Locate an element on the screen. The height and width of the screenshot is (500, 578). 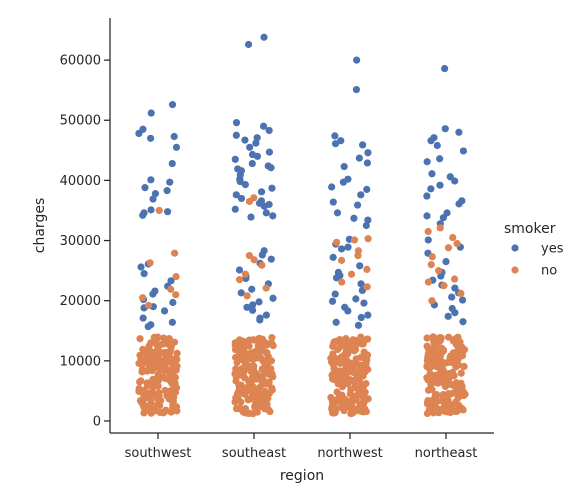
y-tick-label: 30000 is located at coordinates (80, 241).